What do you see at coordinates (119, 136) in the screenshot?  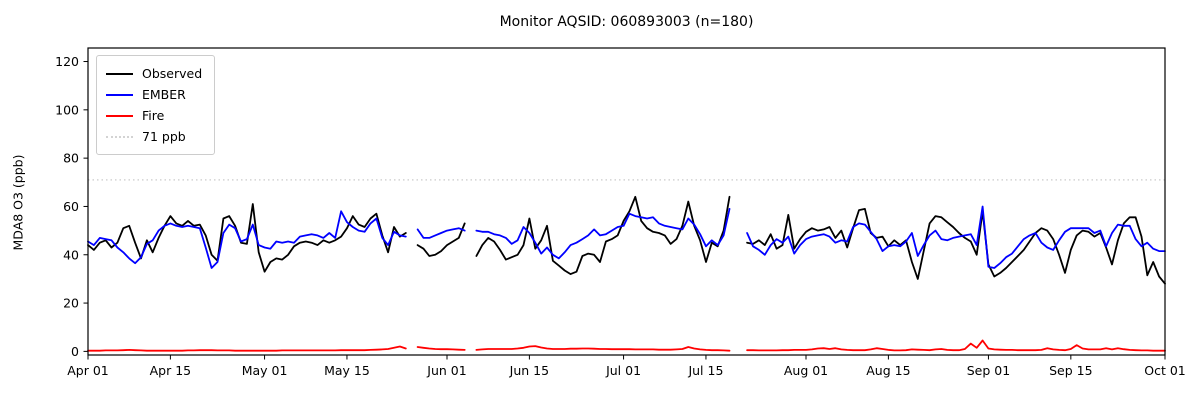 I see `threshold-line-swatch` at bounding box center [119, 136].